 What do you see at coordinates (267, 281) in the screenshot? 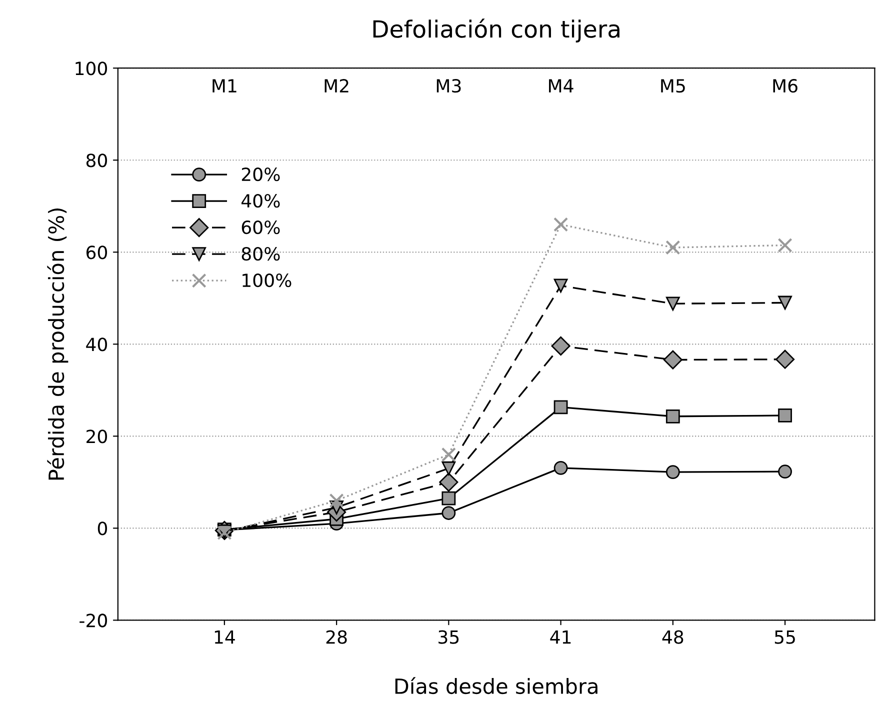
I see `legend-label: 100%` at bounding box center [267, 281].